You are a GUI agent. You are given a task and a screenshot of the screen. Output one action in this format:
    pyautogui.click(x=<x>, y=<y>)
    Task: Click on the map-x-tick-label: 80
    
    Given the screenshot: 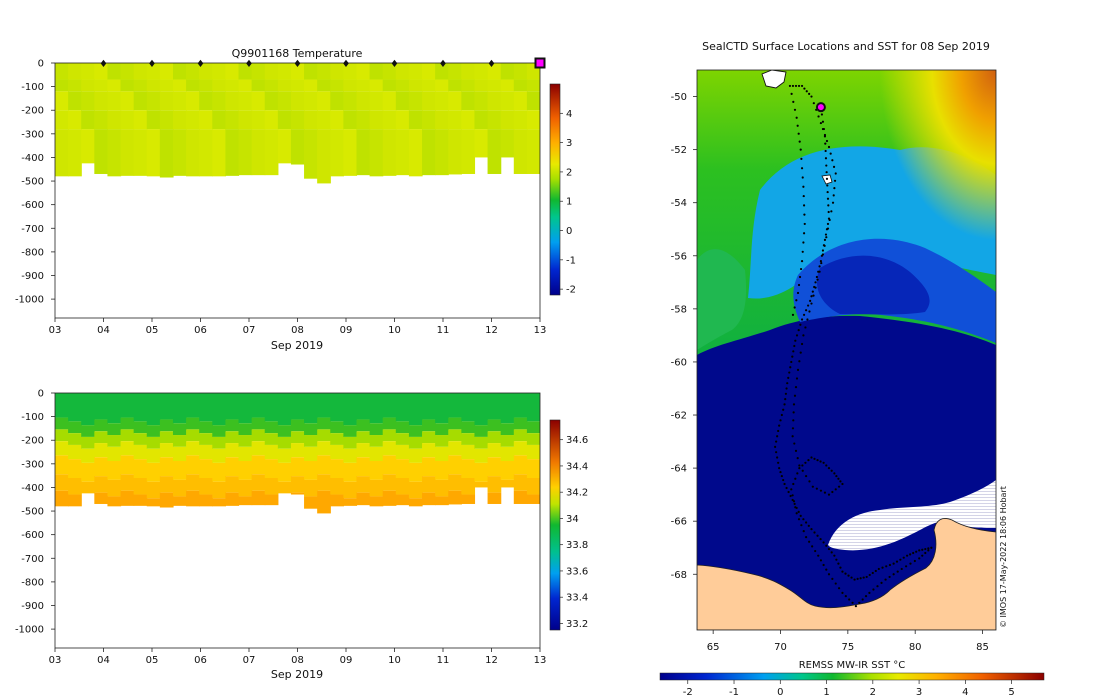 What is the action you would take?
    pyautogui.click(x=915, y=647)
    